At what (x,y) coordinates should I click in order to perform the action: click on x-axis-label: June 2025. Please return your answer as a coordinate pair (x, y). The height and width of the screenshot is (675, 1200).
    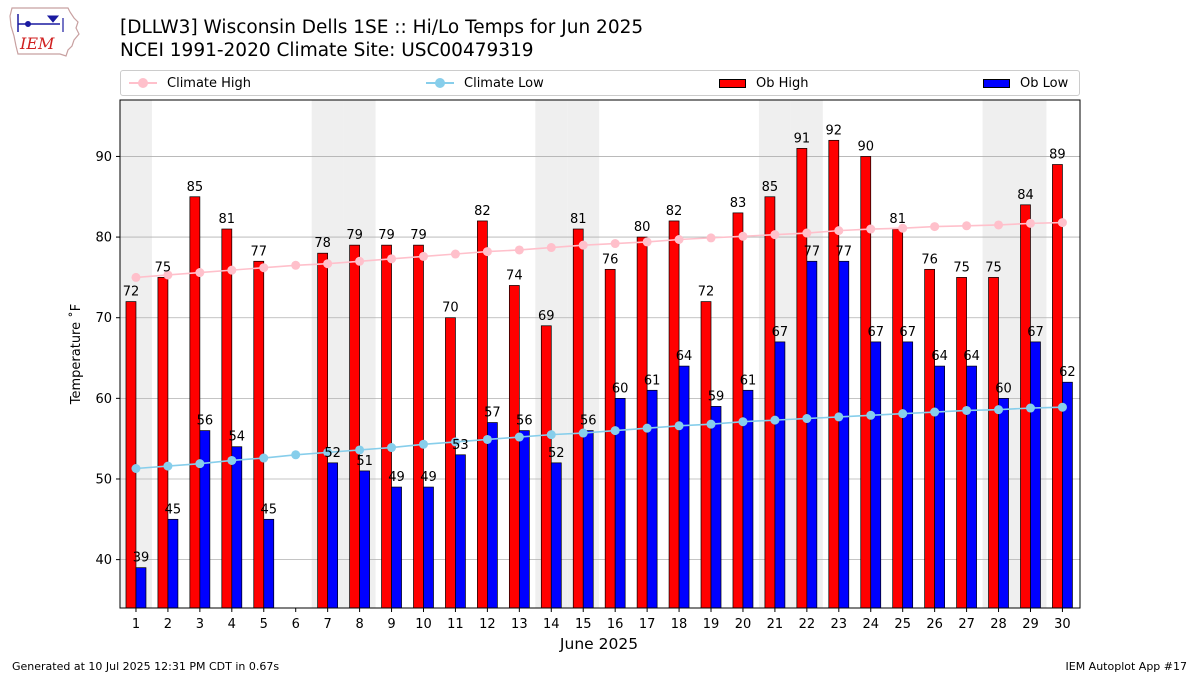
    Looking at the image, I should click on (598, 644).